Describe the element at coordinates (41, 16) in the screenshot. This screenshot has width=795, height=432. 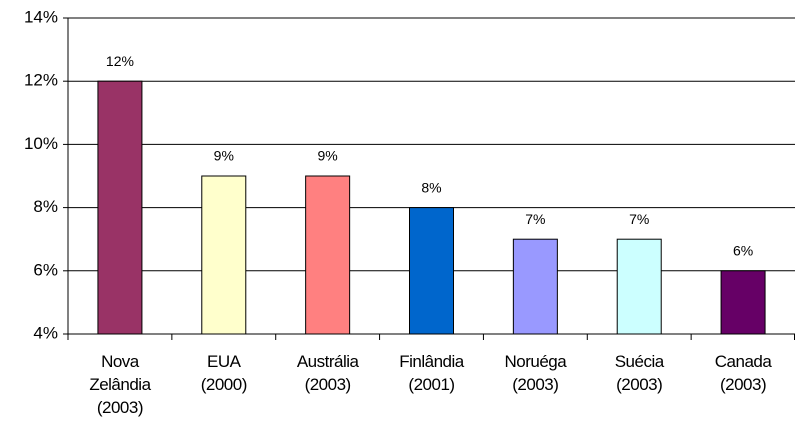
I see `y-tick-label: 14%` at that location.